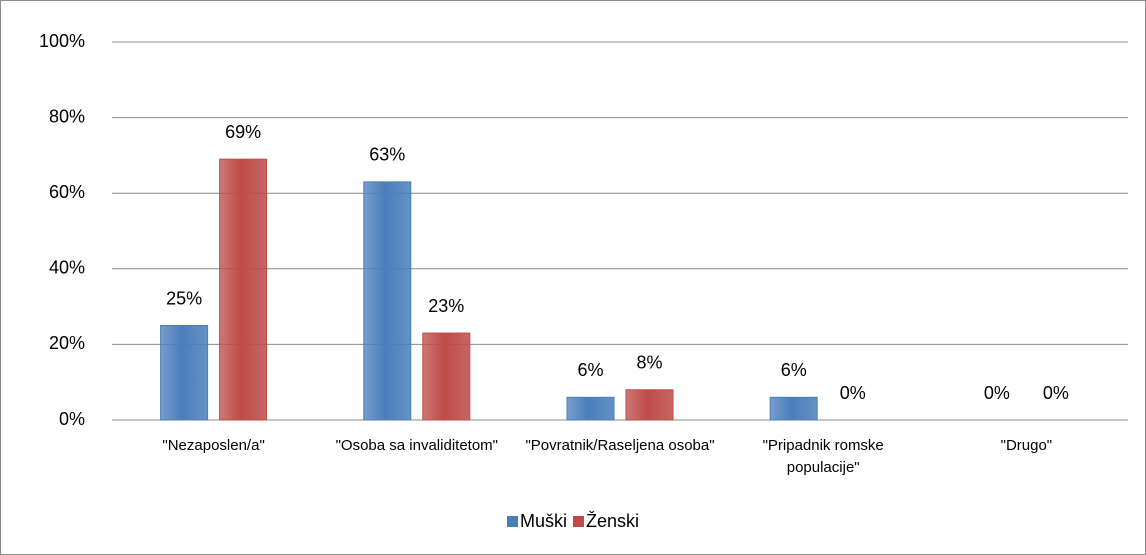  Describe the element at coordinates (543, 521) in the screenshot. I see `legend-label: Muški` at that location.